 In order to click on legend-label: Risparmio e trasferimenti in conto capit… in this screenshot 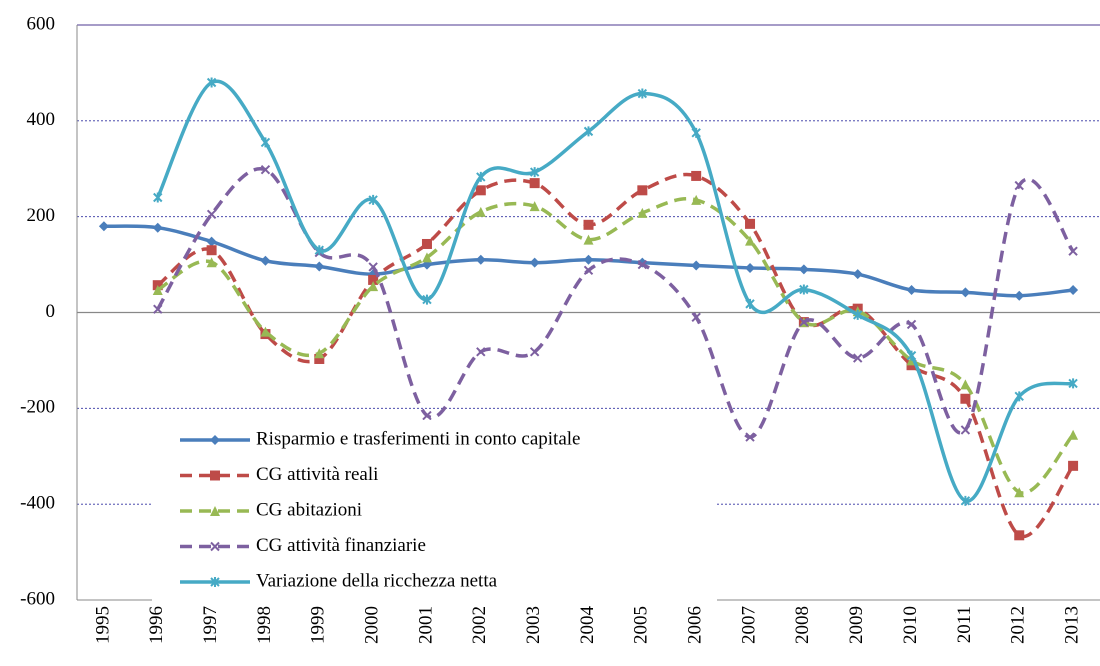, I will do `click(418, 438)`.